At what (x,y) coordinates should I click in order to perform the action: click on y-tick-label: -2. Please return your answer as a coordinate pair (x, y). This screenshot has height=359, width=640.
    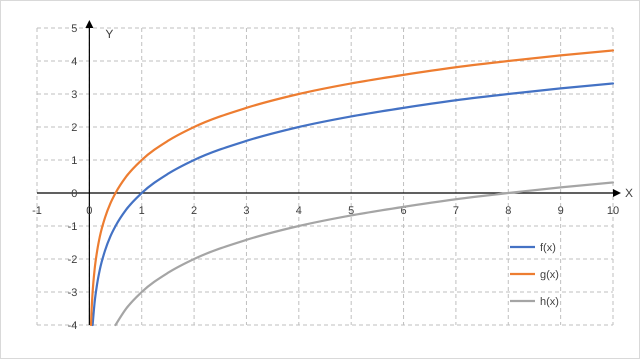
    Looking at the image, I should click on (73, 260).